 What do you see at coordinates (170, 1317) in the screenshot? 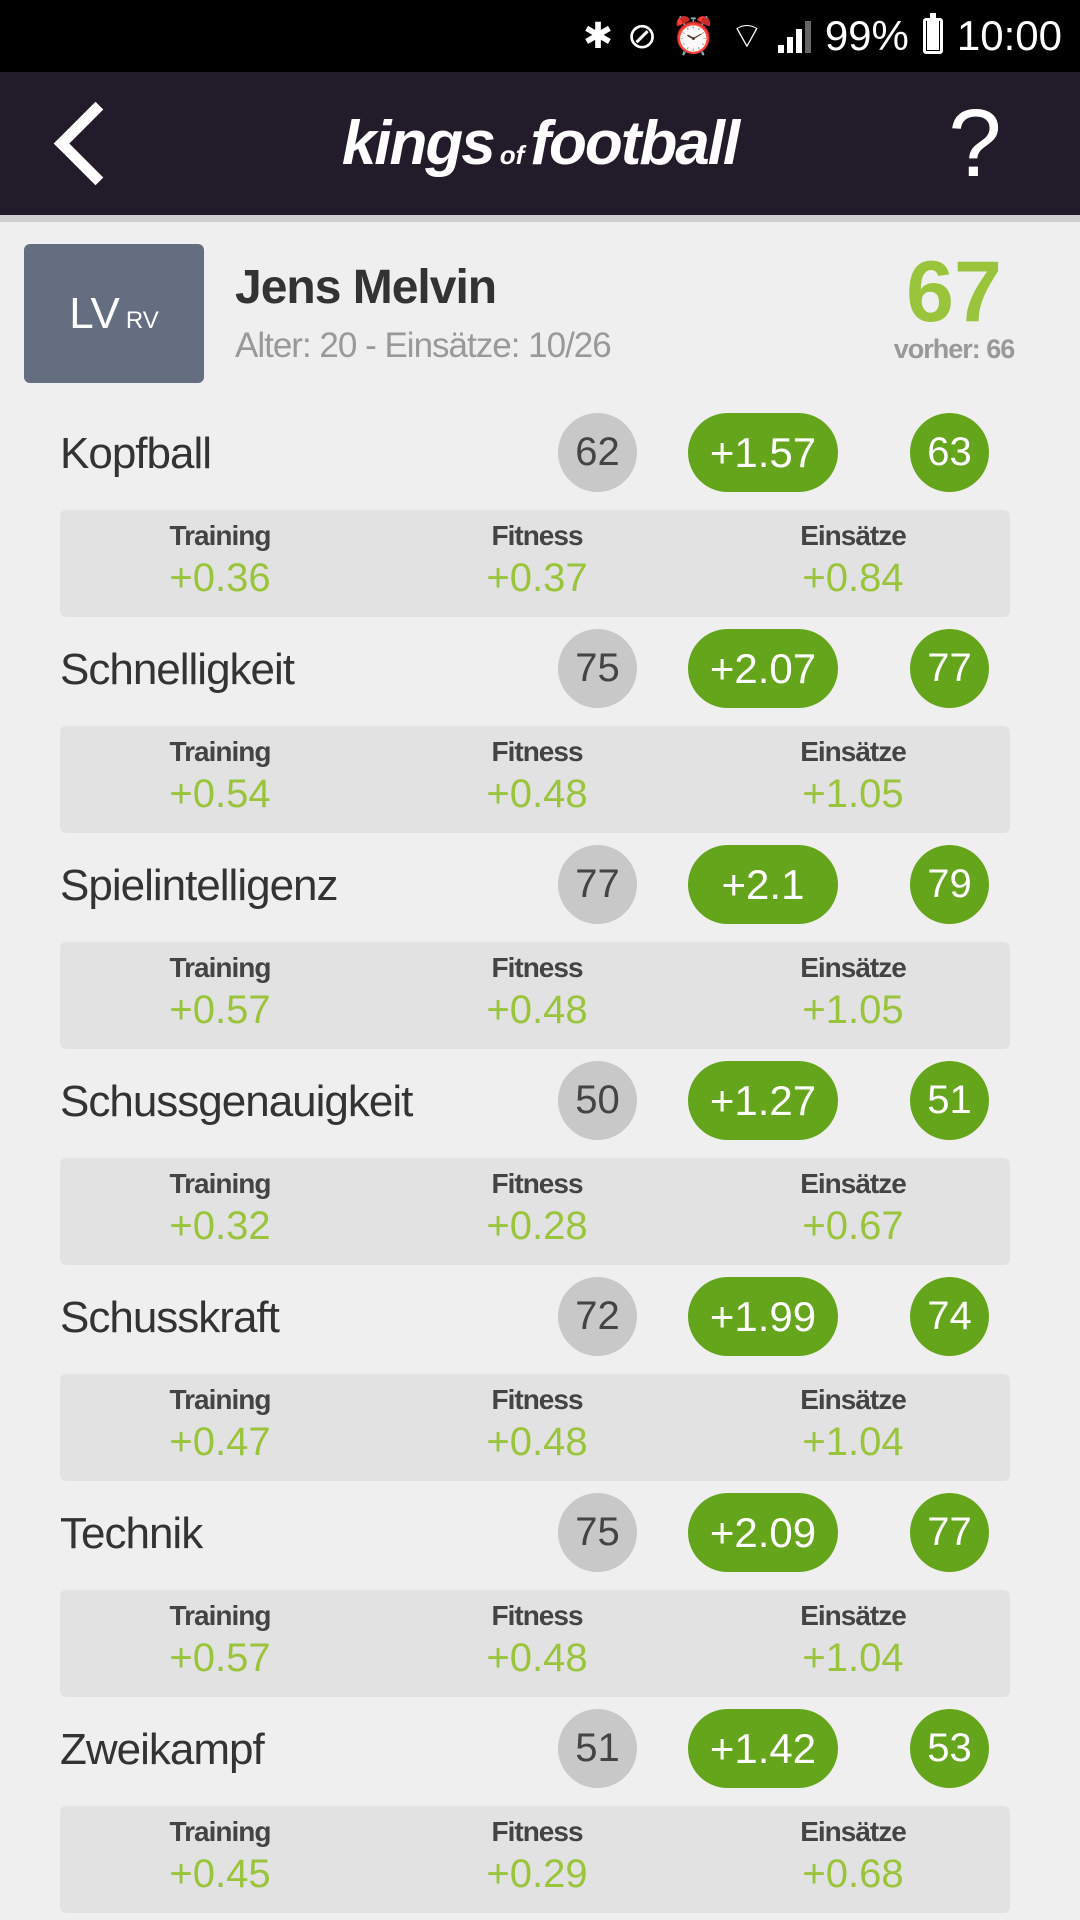
I see `attribute-name: Schusskraft` at bounding box center [170, 1317].